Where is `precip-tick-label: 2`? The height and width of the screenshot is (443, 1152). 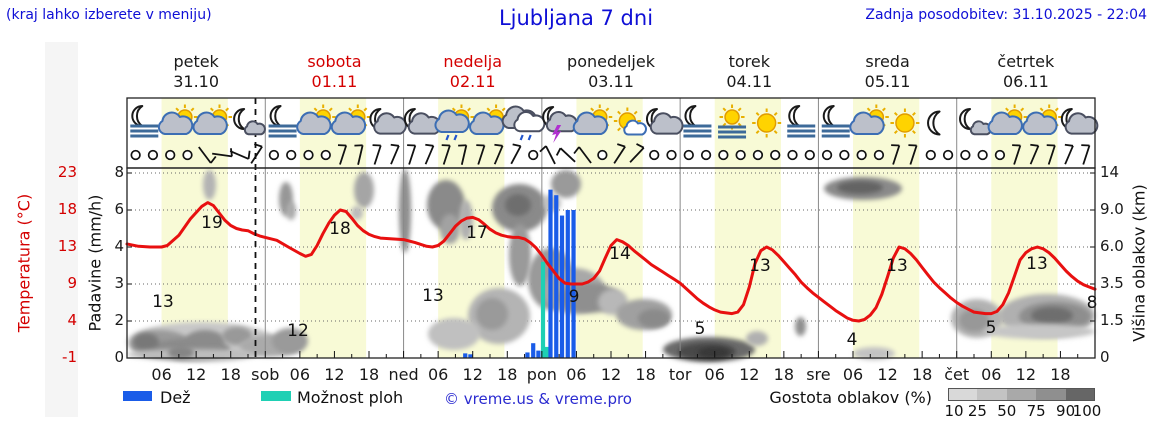 precip-tick-label: 2 is located at coordinates (119, 320).